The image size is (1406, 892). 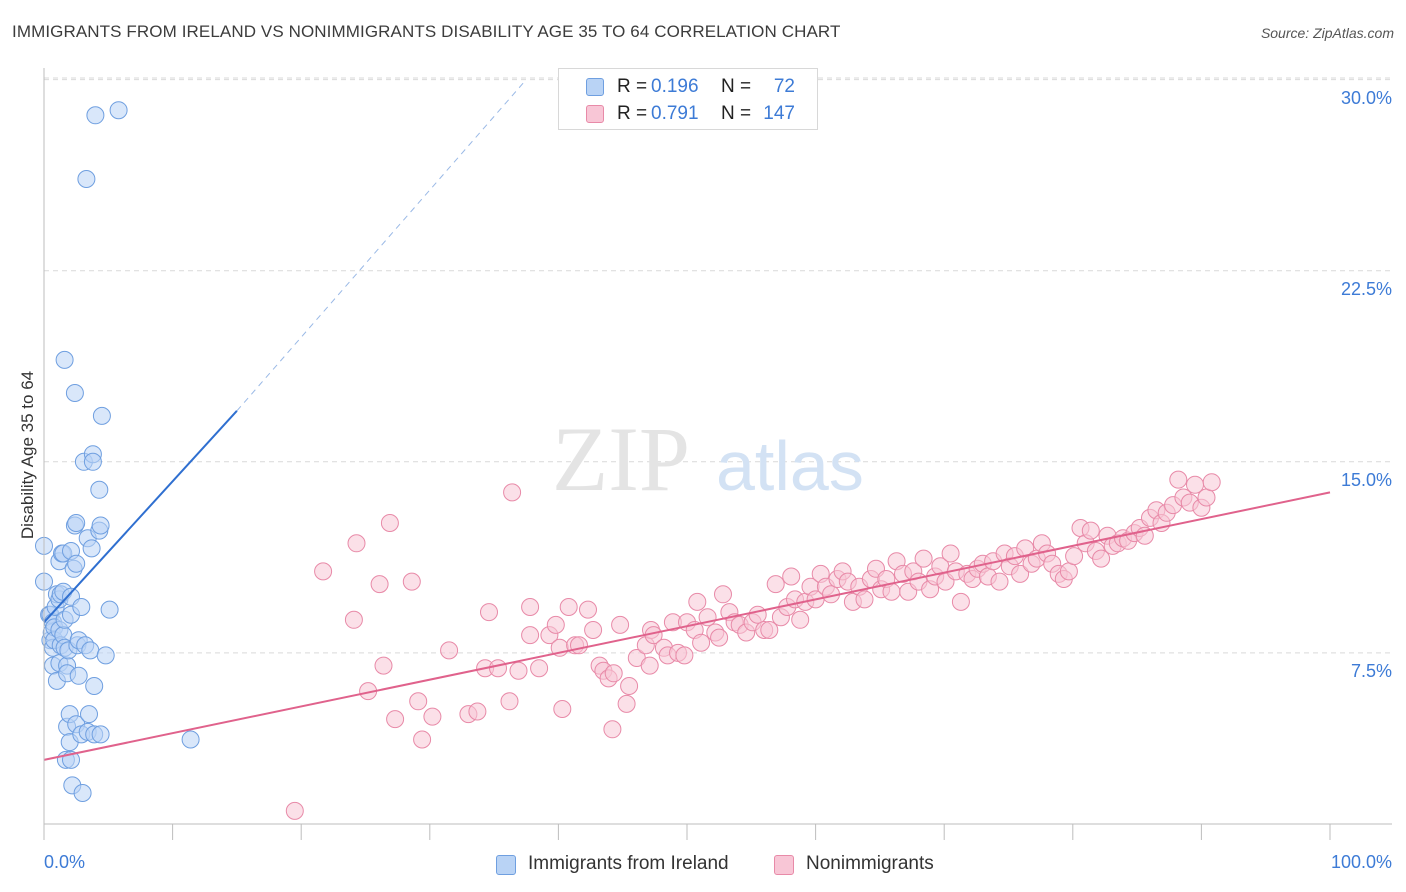 I want to click on watermark-atlas: atlas, so click(x=790, y=466).